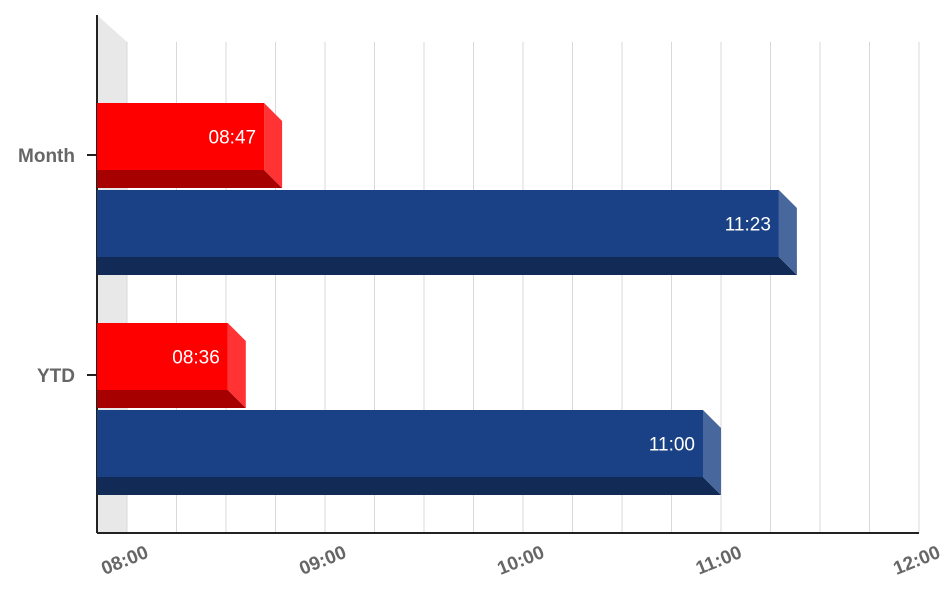 This screenshot has height=592, width=949. Describe the element at coordinates (124, 561) in the screenshot. I see `x-tick-label: 08:00` at that location.